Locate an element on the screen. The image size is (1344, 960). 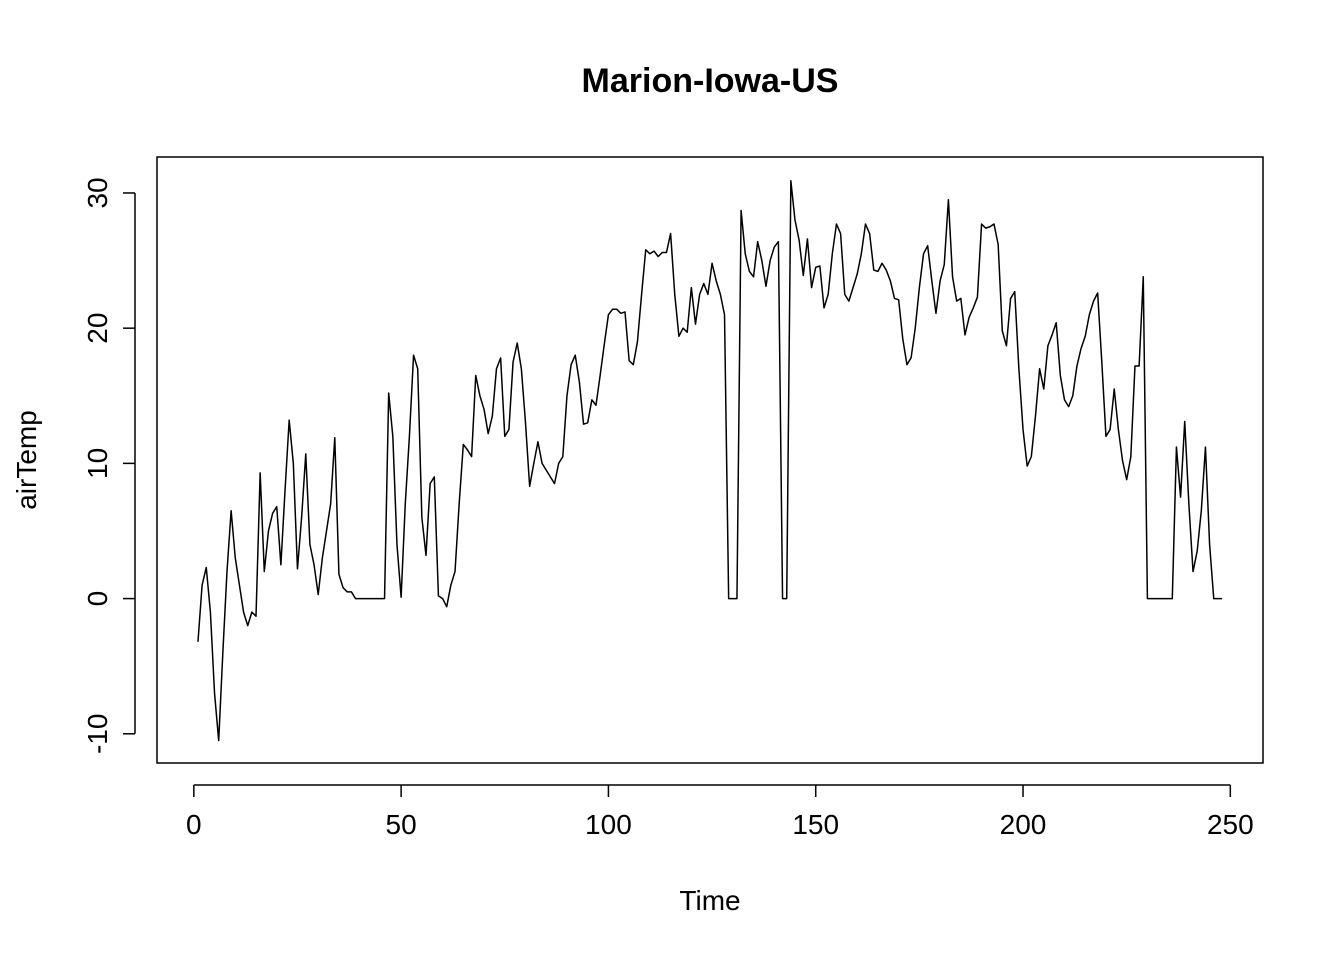
x-tick-label: 50 is located at coordinates (401, 824).